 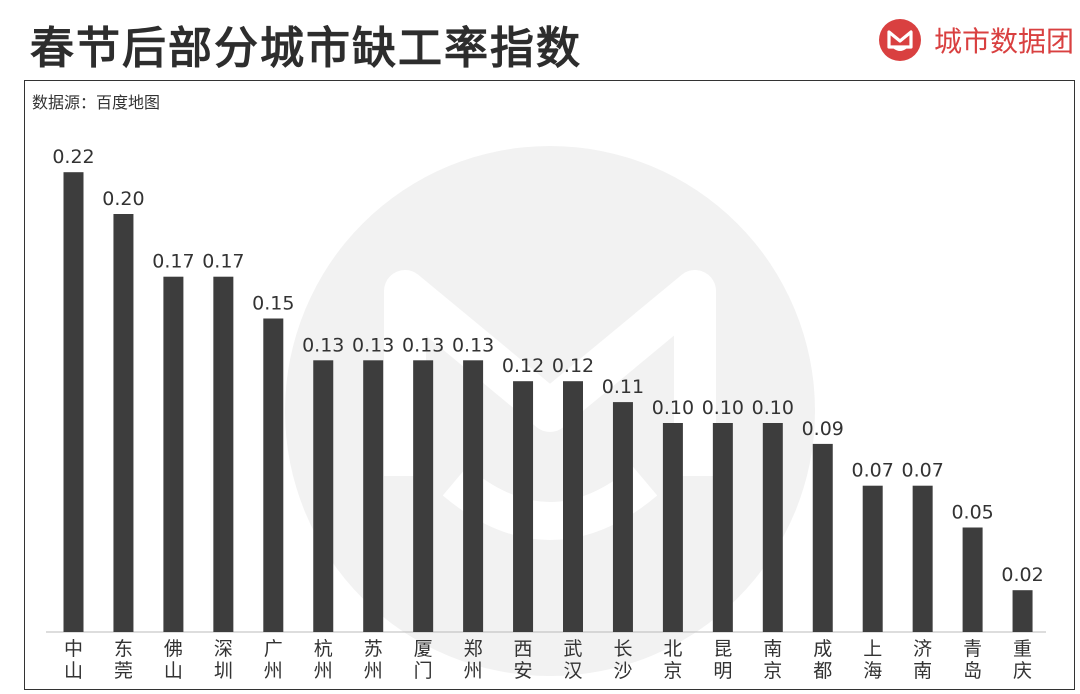 What do you see at coordinates (572, 660) in the screenshot?
I see `x-tick-label: 武汉` at bounding box center [572, 660].